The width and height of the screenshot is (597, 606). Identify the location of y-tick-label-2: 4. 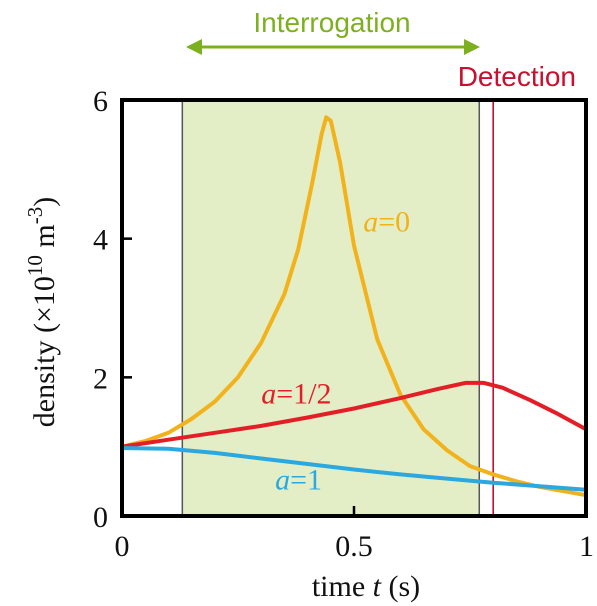
(100, 240).